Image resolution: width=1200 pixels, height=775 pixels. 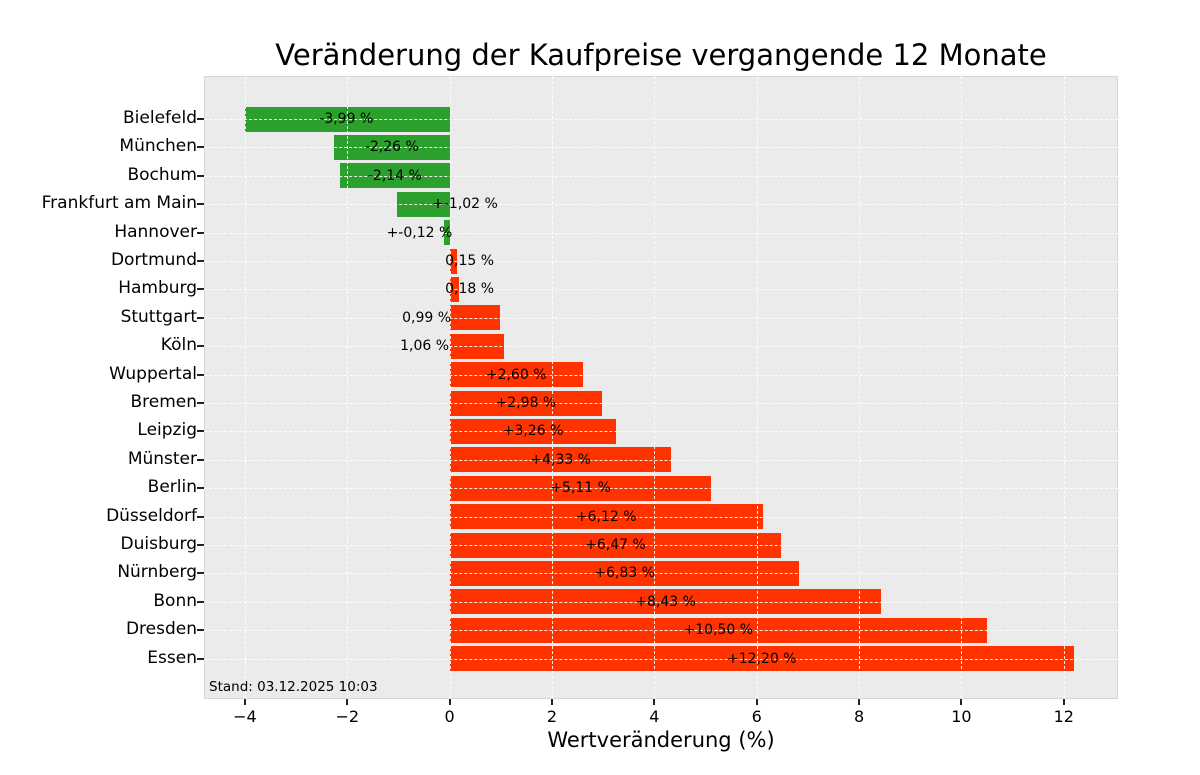 What do you see at coordinates (762, 658) in the screenshot?
I see `bar-value-label: +12,20 %` at bounding box center [762, 658].